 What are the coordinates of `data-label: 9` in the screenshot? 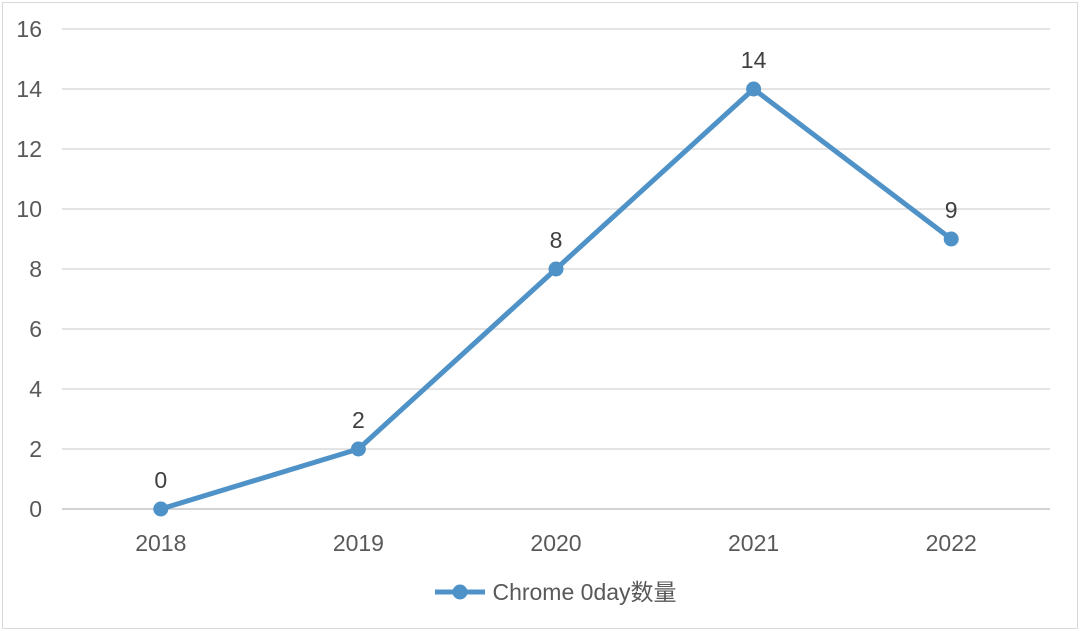 It's located at (951, 210).